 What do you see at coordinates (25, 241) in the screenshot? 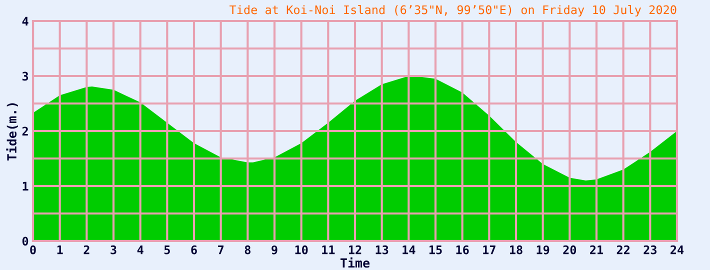
I see `y-tick-label: 0` at bounding box center [25, 241].